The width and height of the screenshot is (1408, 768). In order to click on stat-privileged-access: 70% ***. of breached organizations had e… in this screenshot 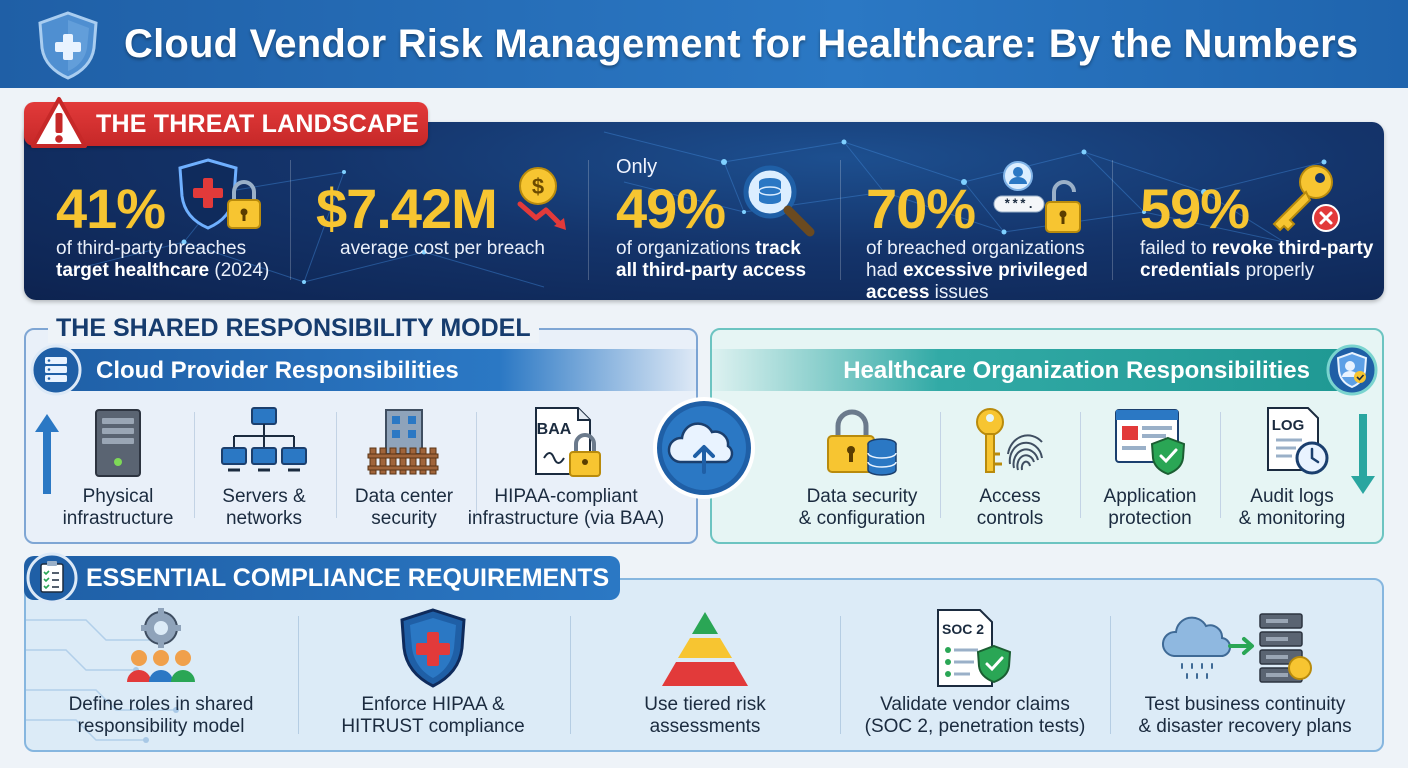, I will do `click(986, 226)`.